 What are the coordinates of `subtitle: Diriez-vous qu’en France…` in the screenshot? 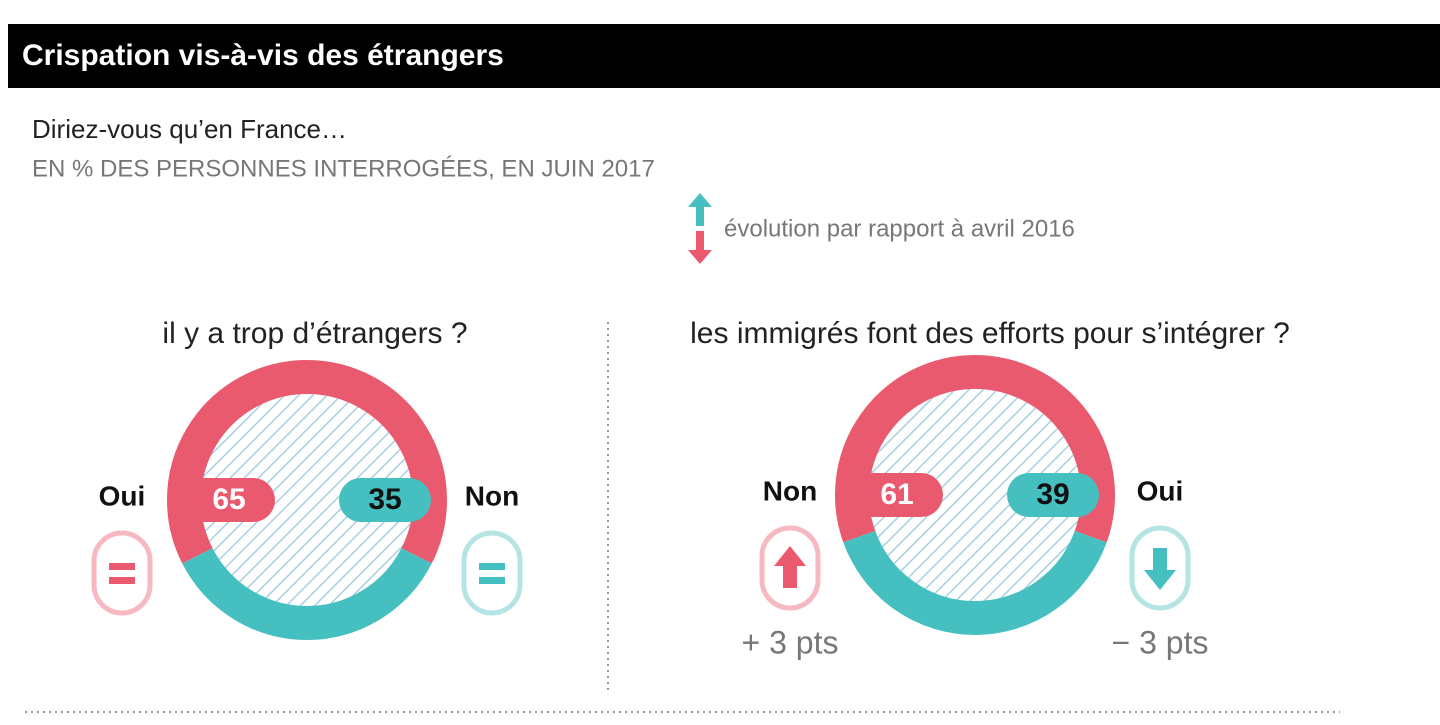 It's located at (189, 129).